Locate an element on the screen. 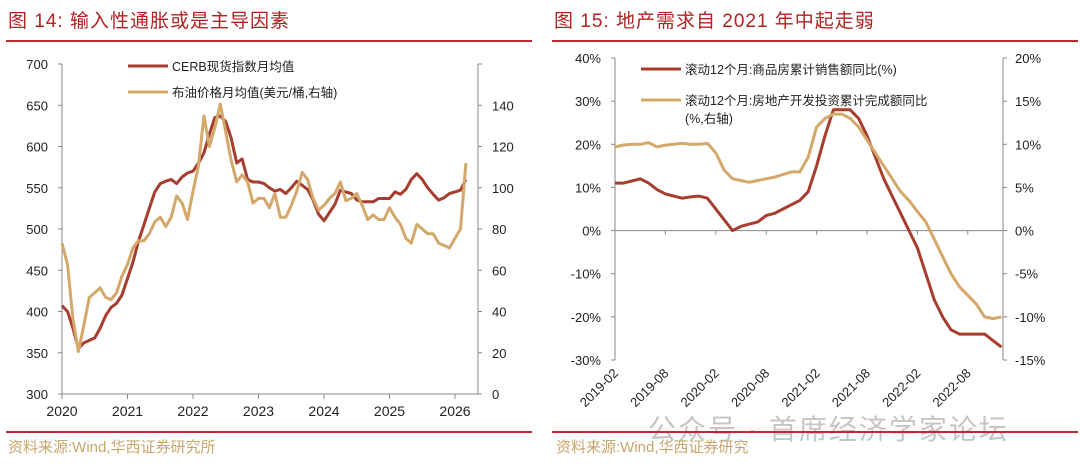 The width and height of the screenshot is (1080, 470). legend-label: (%,右轴) is located at coordinates (709, 118).